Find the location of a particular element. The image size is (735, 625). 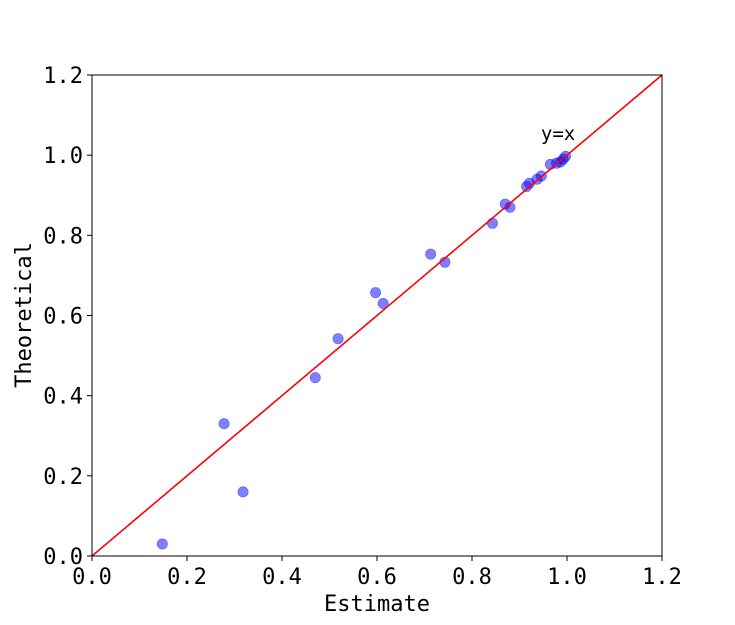

y-tick-label: 0.8 is located at coordinates (63, 236).